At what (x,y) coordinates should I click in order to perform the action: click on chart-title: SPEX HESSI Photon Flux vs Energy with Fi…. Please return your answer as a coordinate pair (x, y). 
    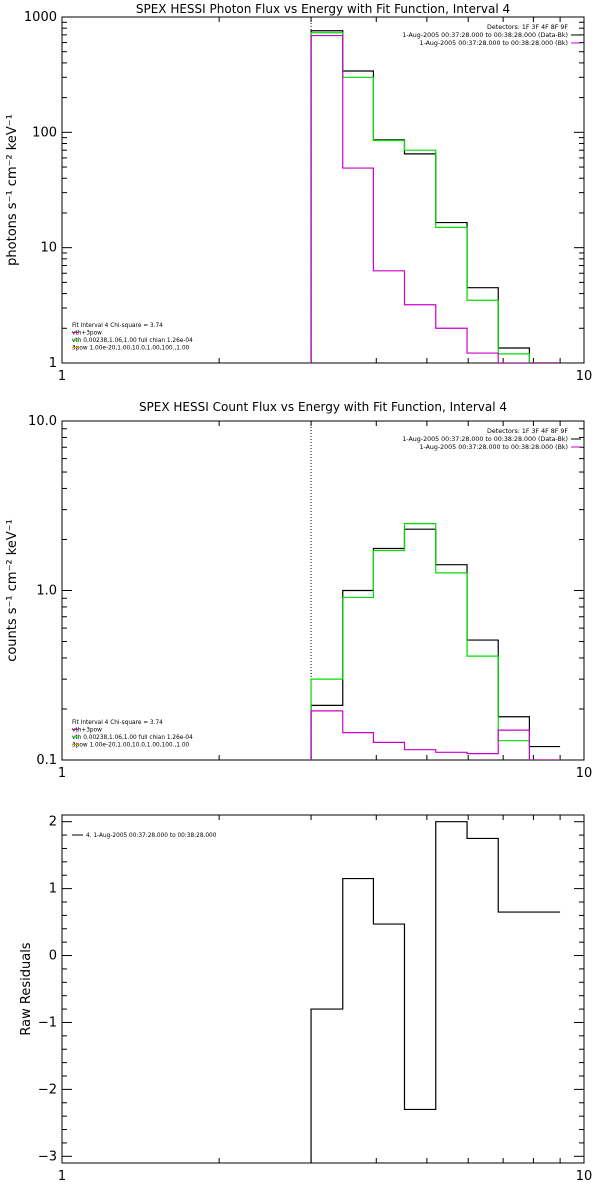
    Looking at the image, I should click on (323, 9).